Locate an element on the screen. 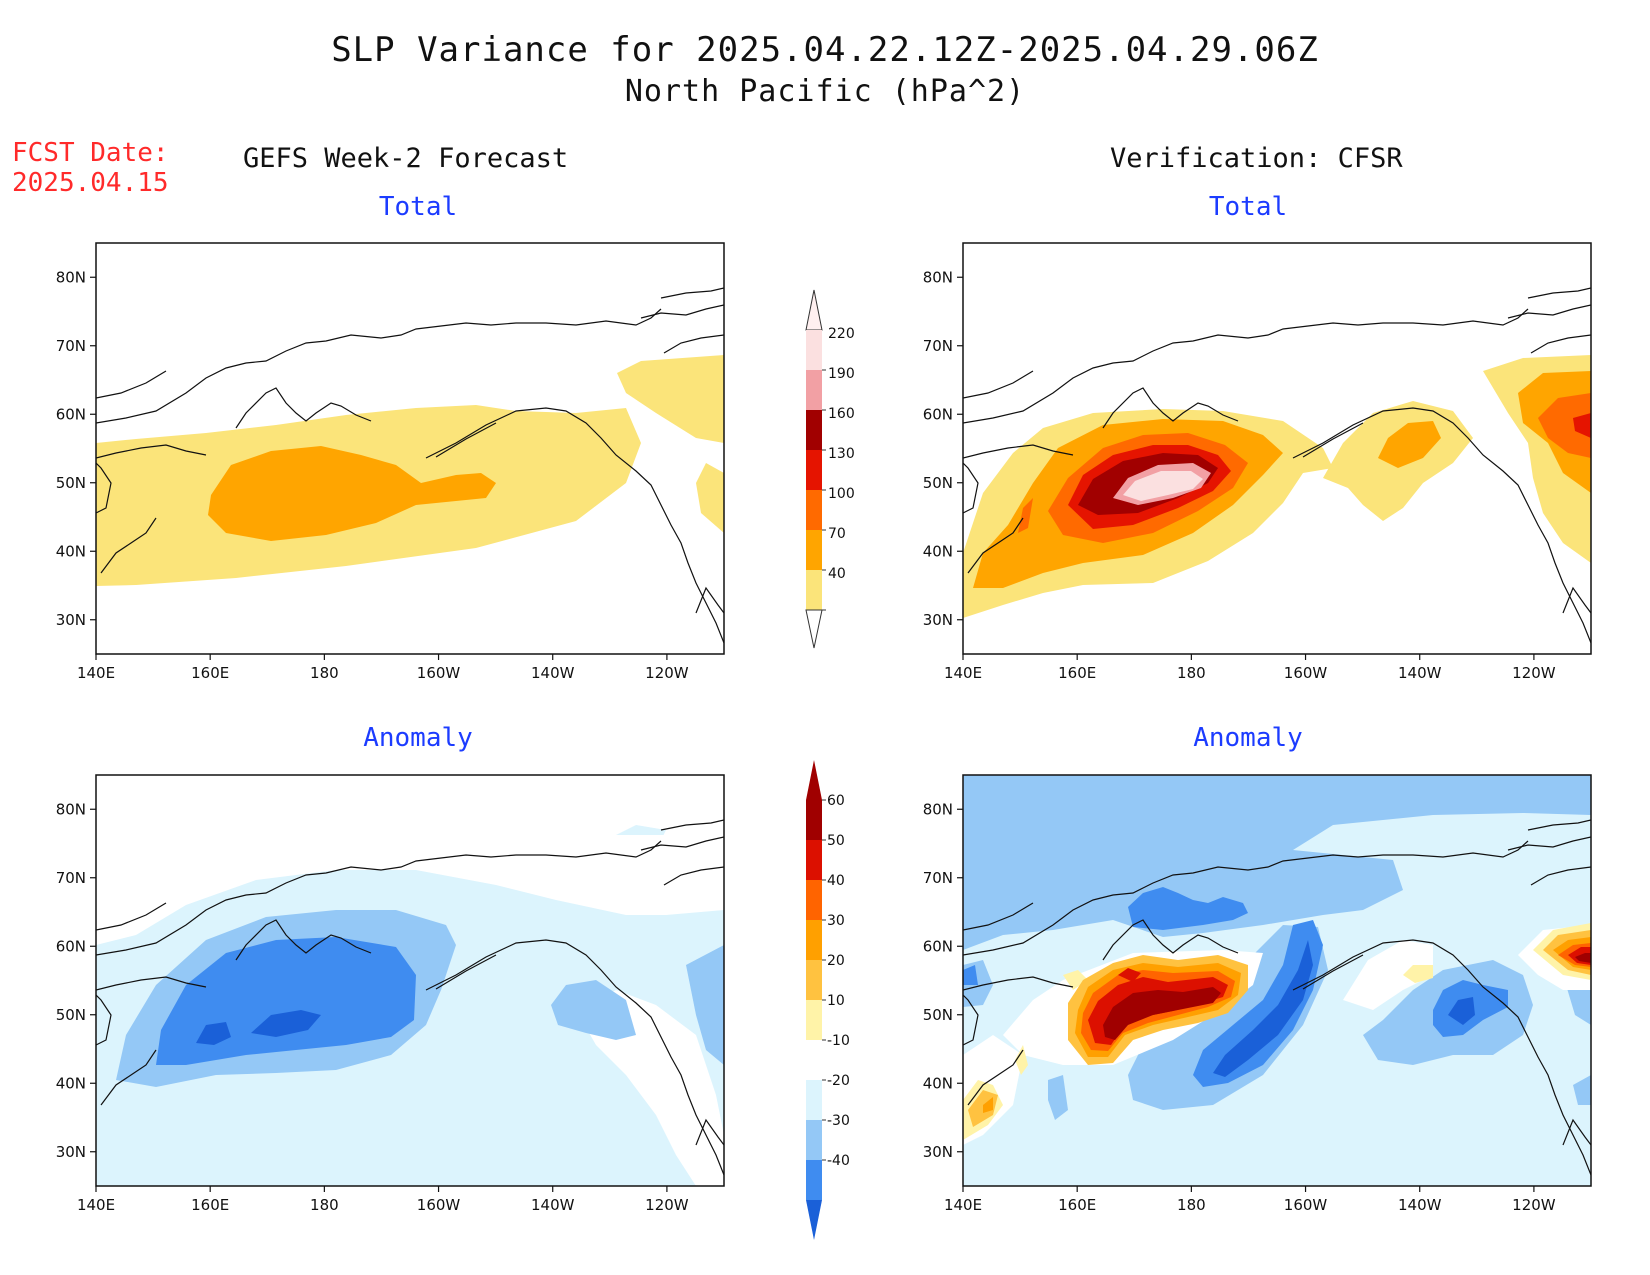 This screenshot has width=1650, height=1275. colorbar-label: 20 is located at coordinates (836, 961).